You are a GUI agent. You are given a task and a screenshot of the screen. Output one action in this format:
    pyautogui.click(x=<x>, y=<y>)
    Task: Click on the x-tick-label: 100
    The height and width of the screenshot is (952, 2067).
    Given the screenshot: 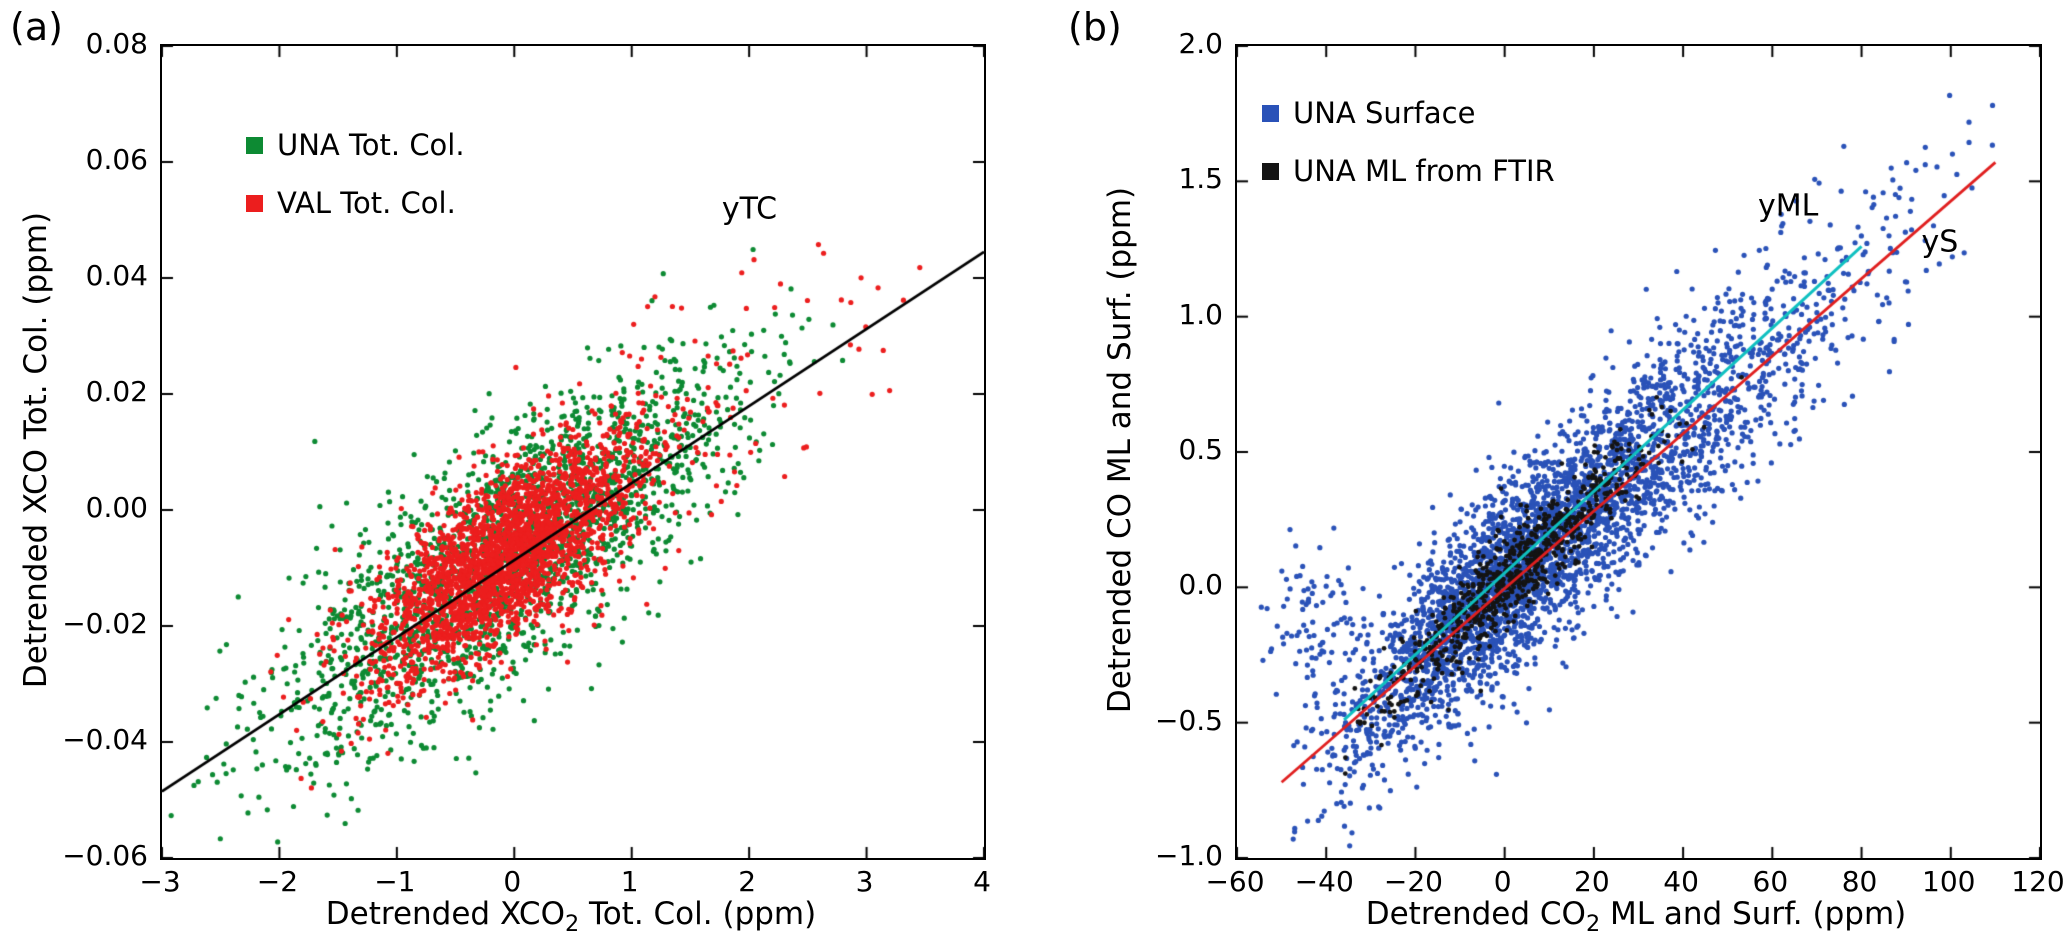 What is the action you would take?
    pyautogui.click(x=1949, y=881)
    